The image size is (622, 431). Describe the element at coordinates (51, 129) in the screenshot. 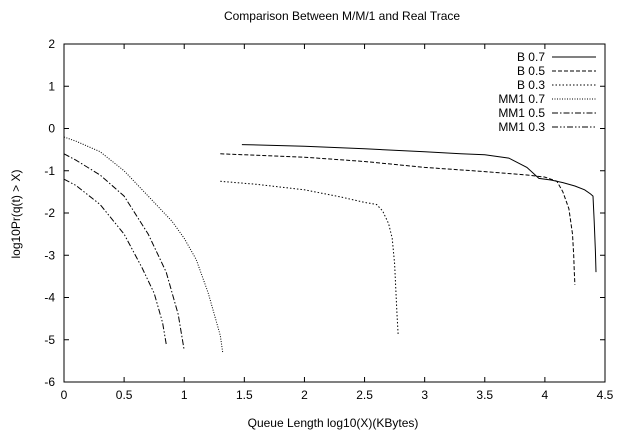

I see `y-tick-label: 0` at that location.